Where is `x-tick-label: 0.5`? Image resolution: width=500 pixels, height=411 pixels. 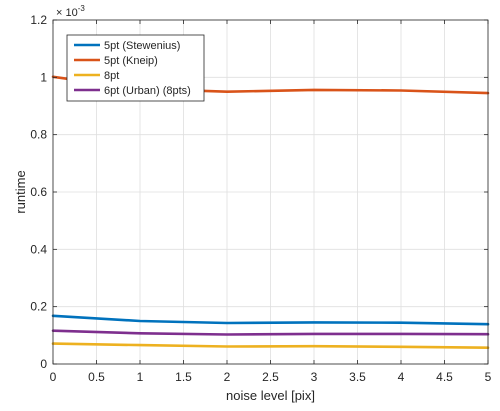 x-tick-label: 0.5 is located at coordinates (96, 377).